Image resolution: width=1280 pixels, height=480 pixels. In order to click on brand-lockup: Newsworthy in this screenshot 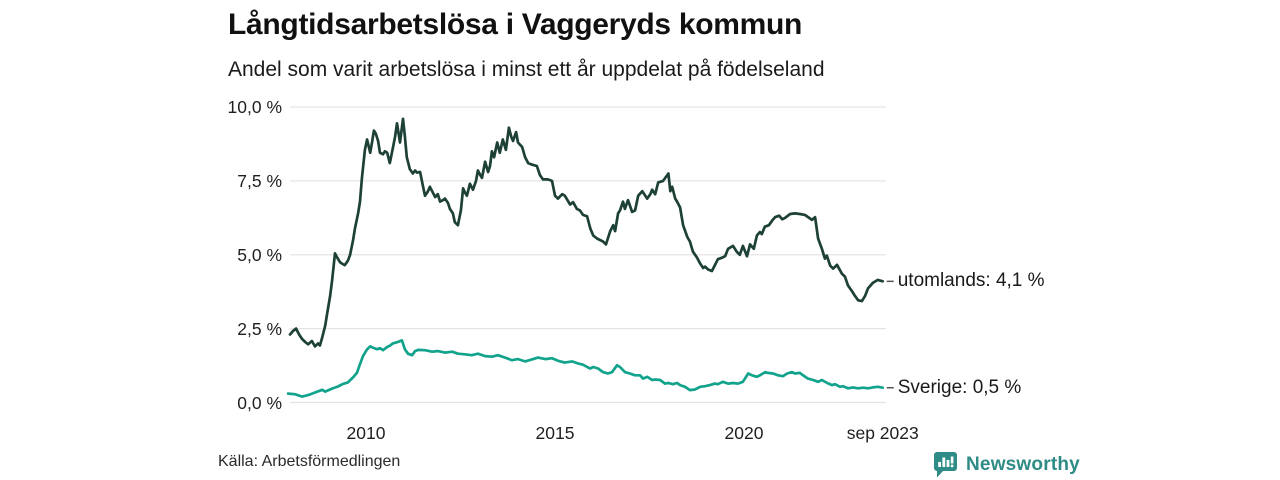, I will do `click(1006, 464)`.